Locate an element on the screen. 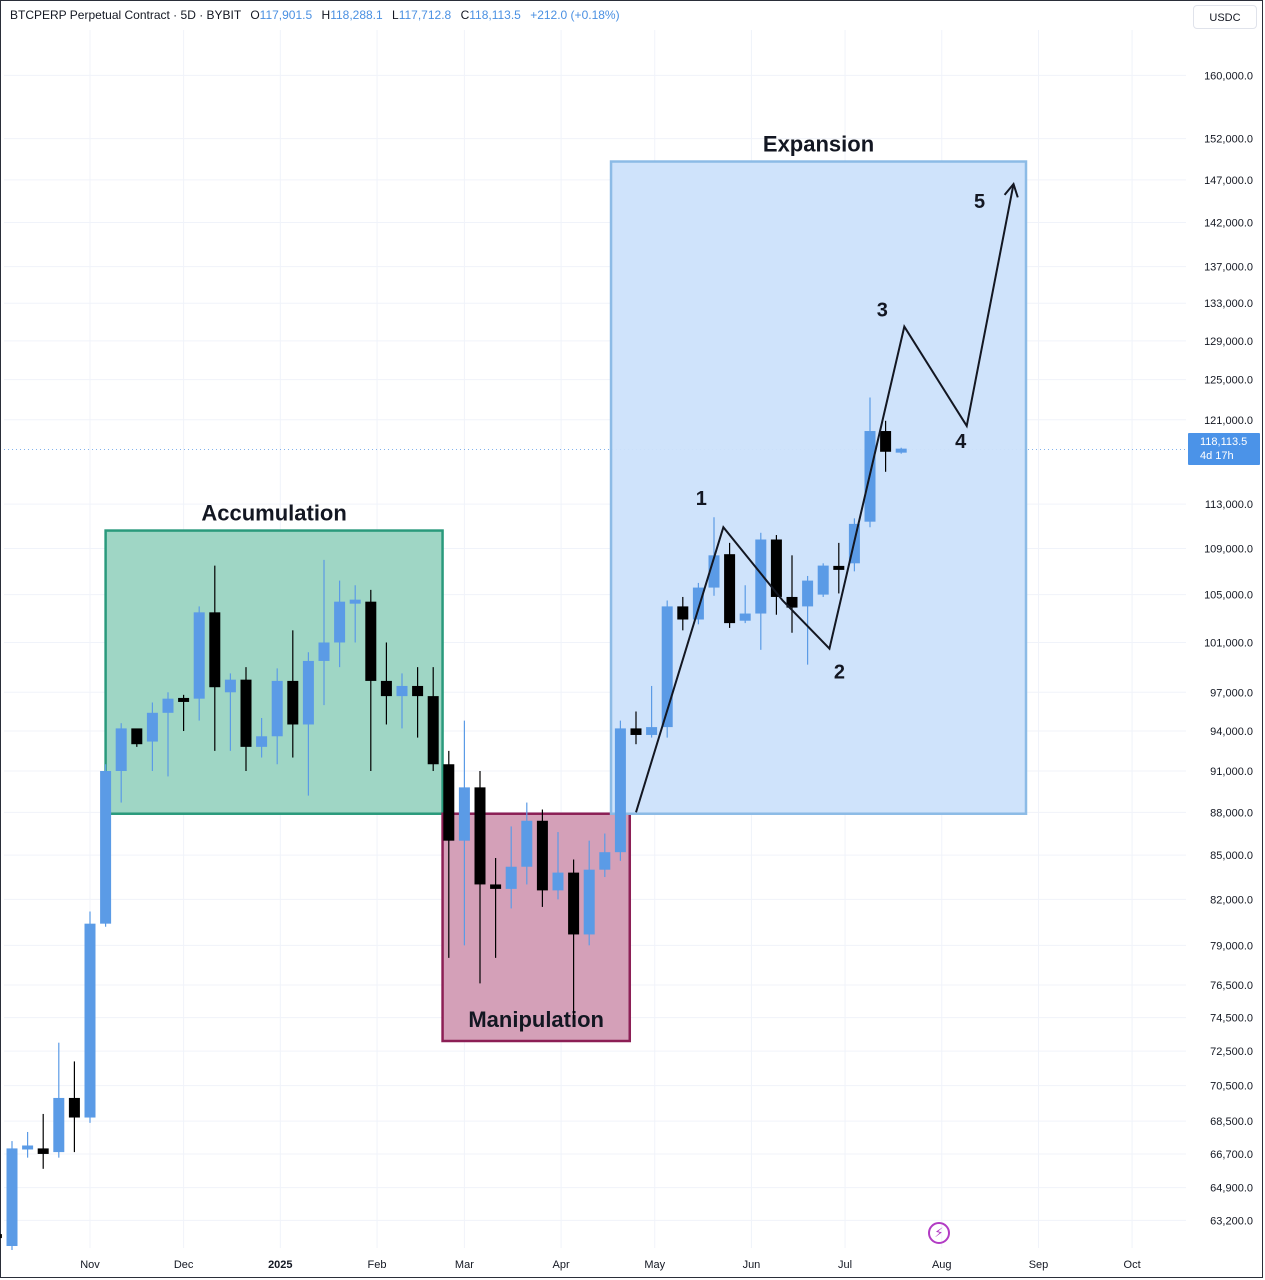 This screenshot has width=1265, height=1280. y-tick-label: 142,000.0 is located at coordinates (1228, 223).